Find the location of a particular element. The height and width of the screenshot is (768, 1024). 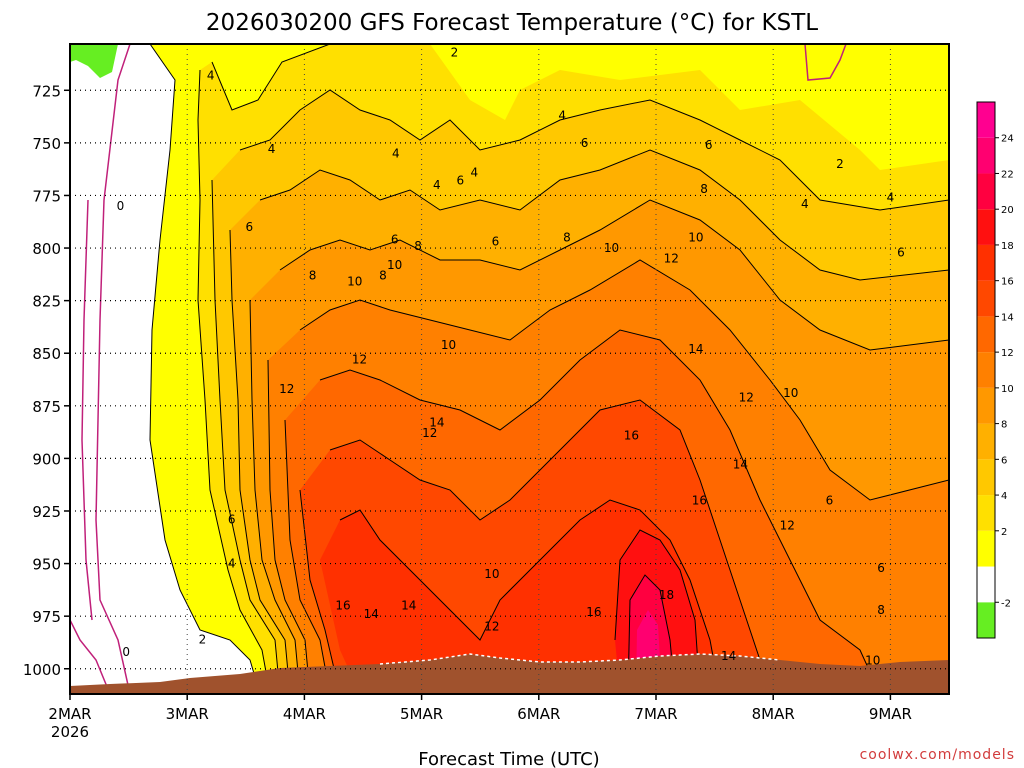

contour-label: 0 is located at coordinates (121, 206).